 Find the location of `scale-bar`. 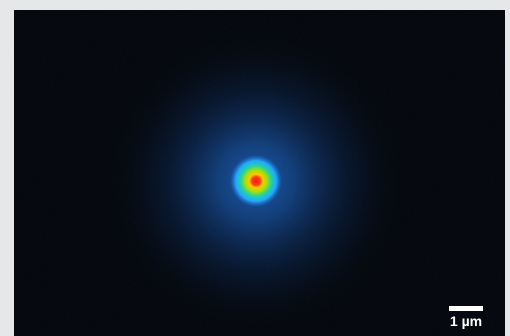

scale-bar is located at coordinates (466, 308).